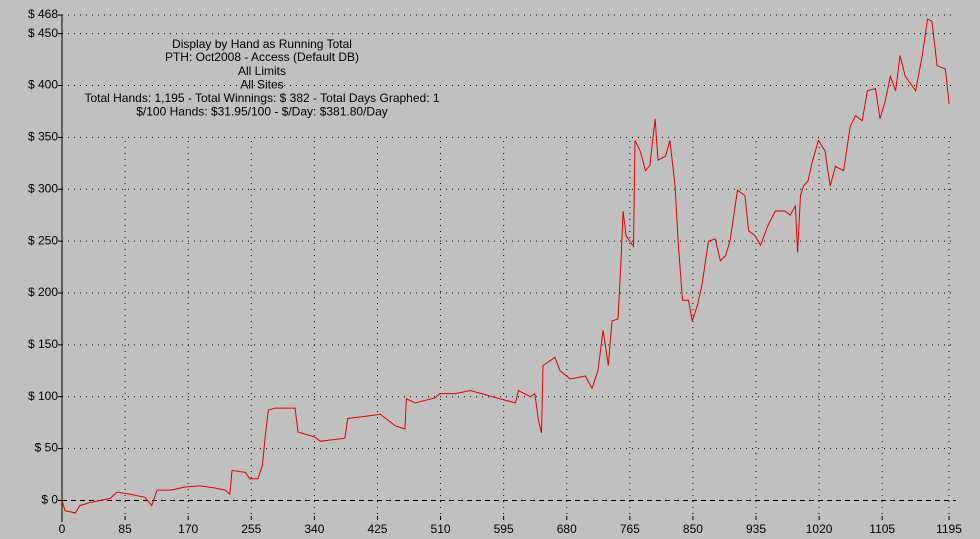 This screenshot has height=539, width=980. Describe the element at coordinates (819, 529) in the screenshot. I see `x-tick-label: 1020` at that location.